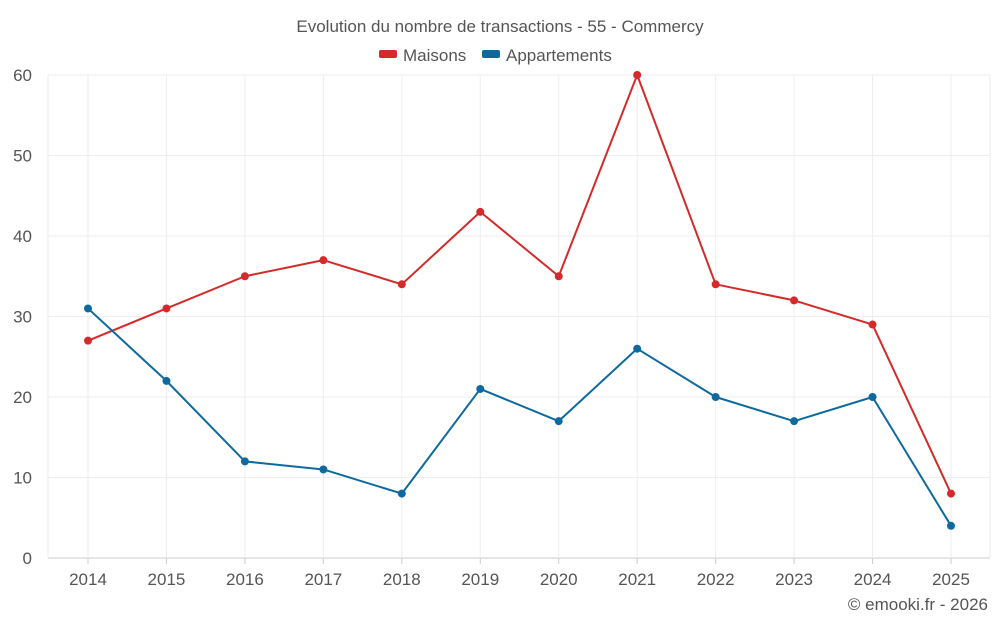 This screenshot has height=625, width=1000. I want to click on y-tick-label: 30, so click(22, 317).